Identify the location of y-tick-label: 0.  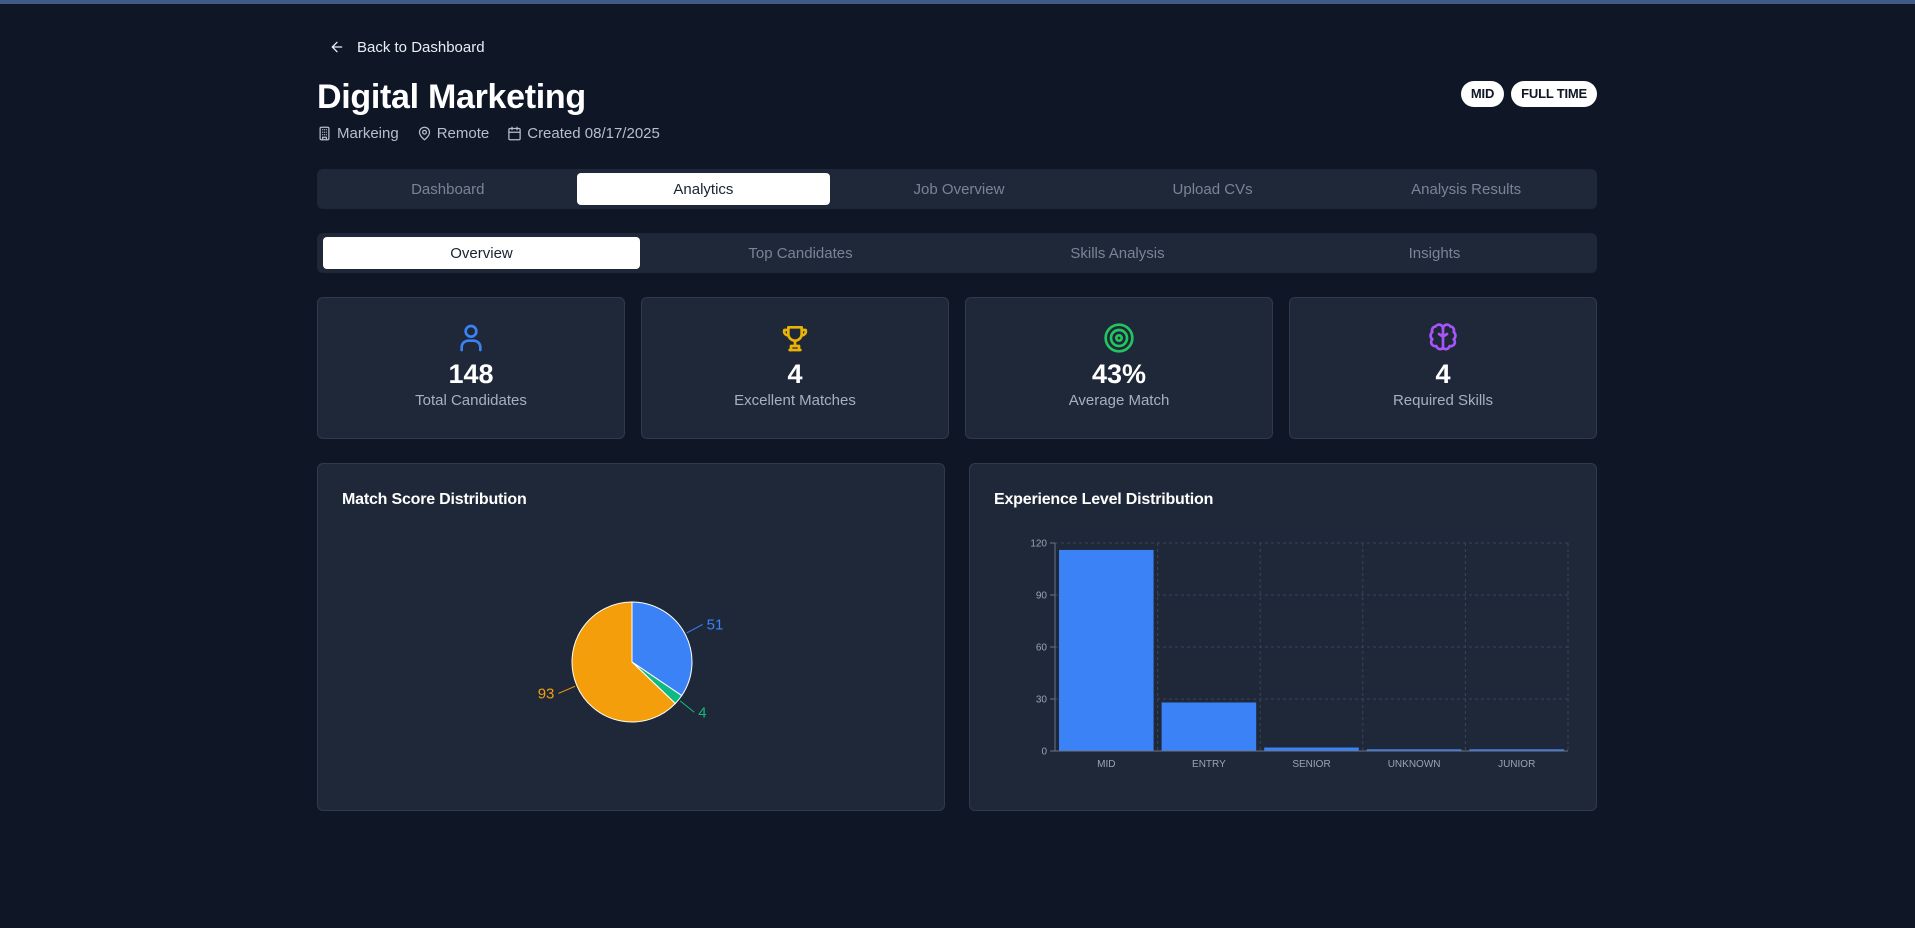
(1044, 752).